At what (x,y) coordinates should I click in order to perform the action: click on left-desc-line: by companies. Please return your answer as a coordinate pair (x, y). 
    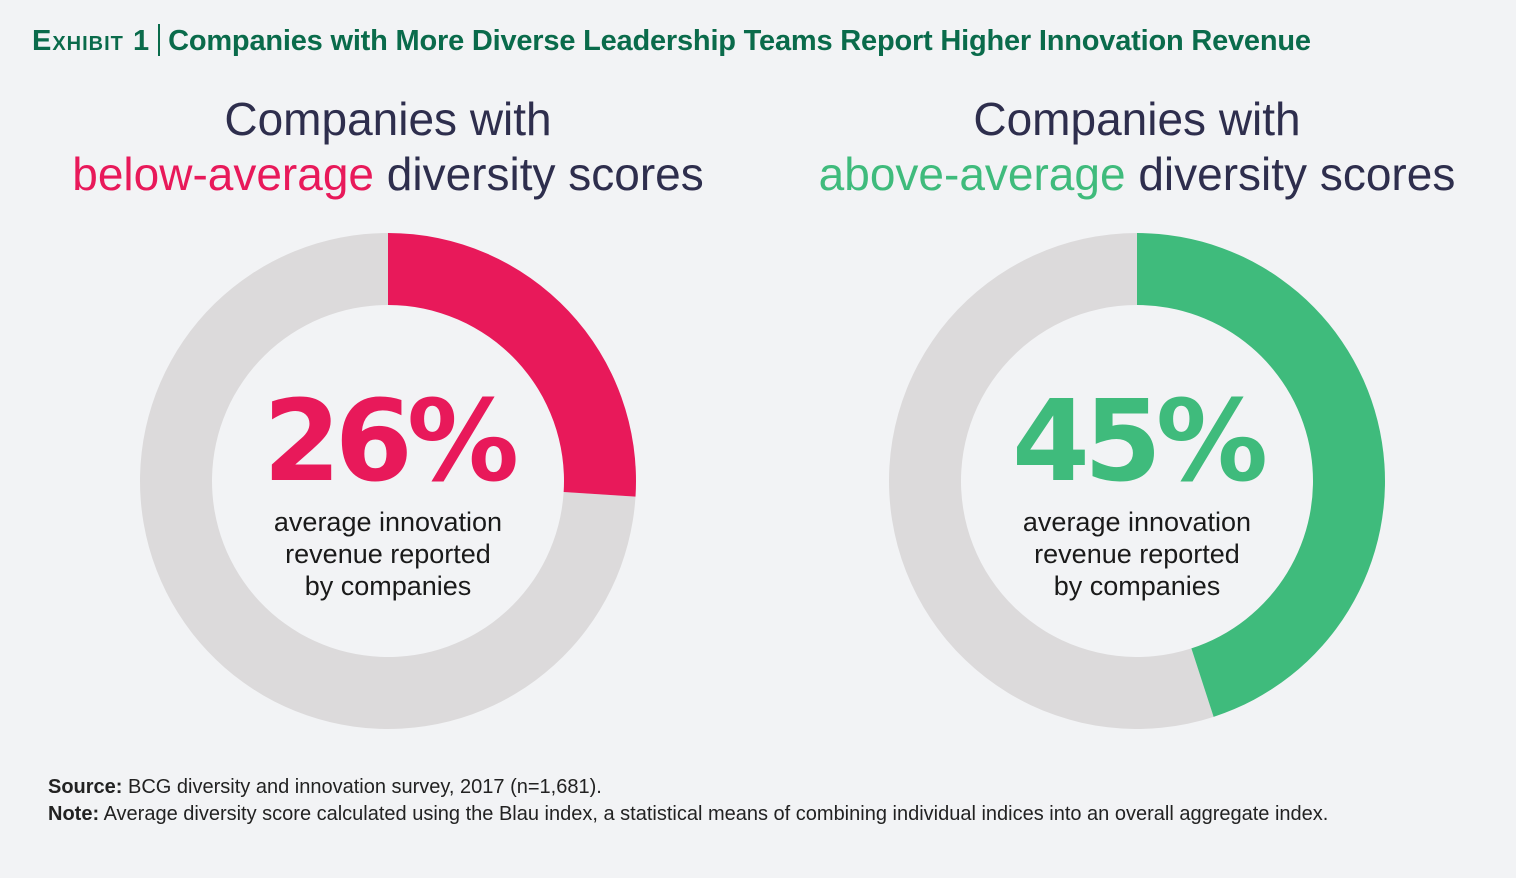
    Looking at the image, I should click on (388, 586).